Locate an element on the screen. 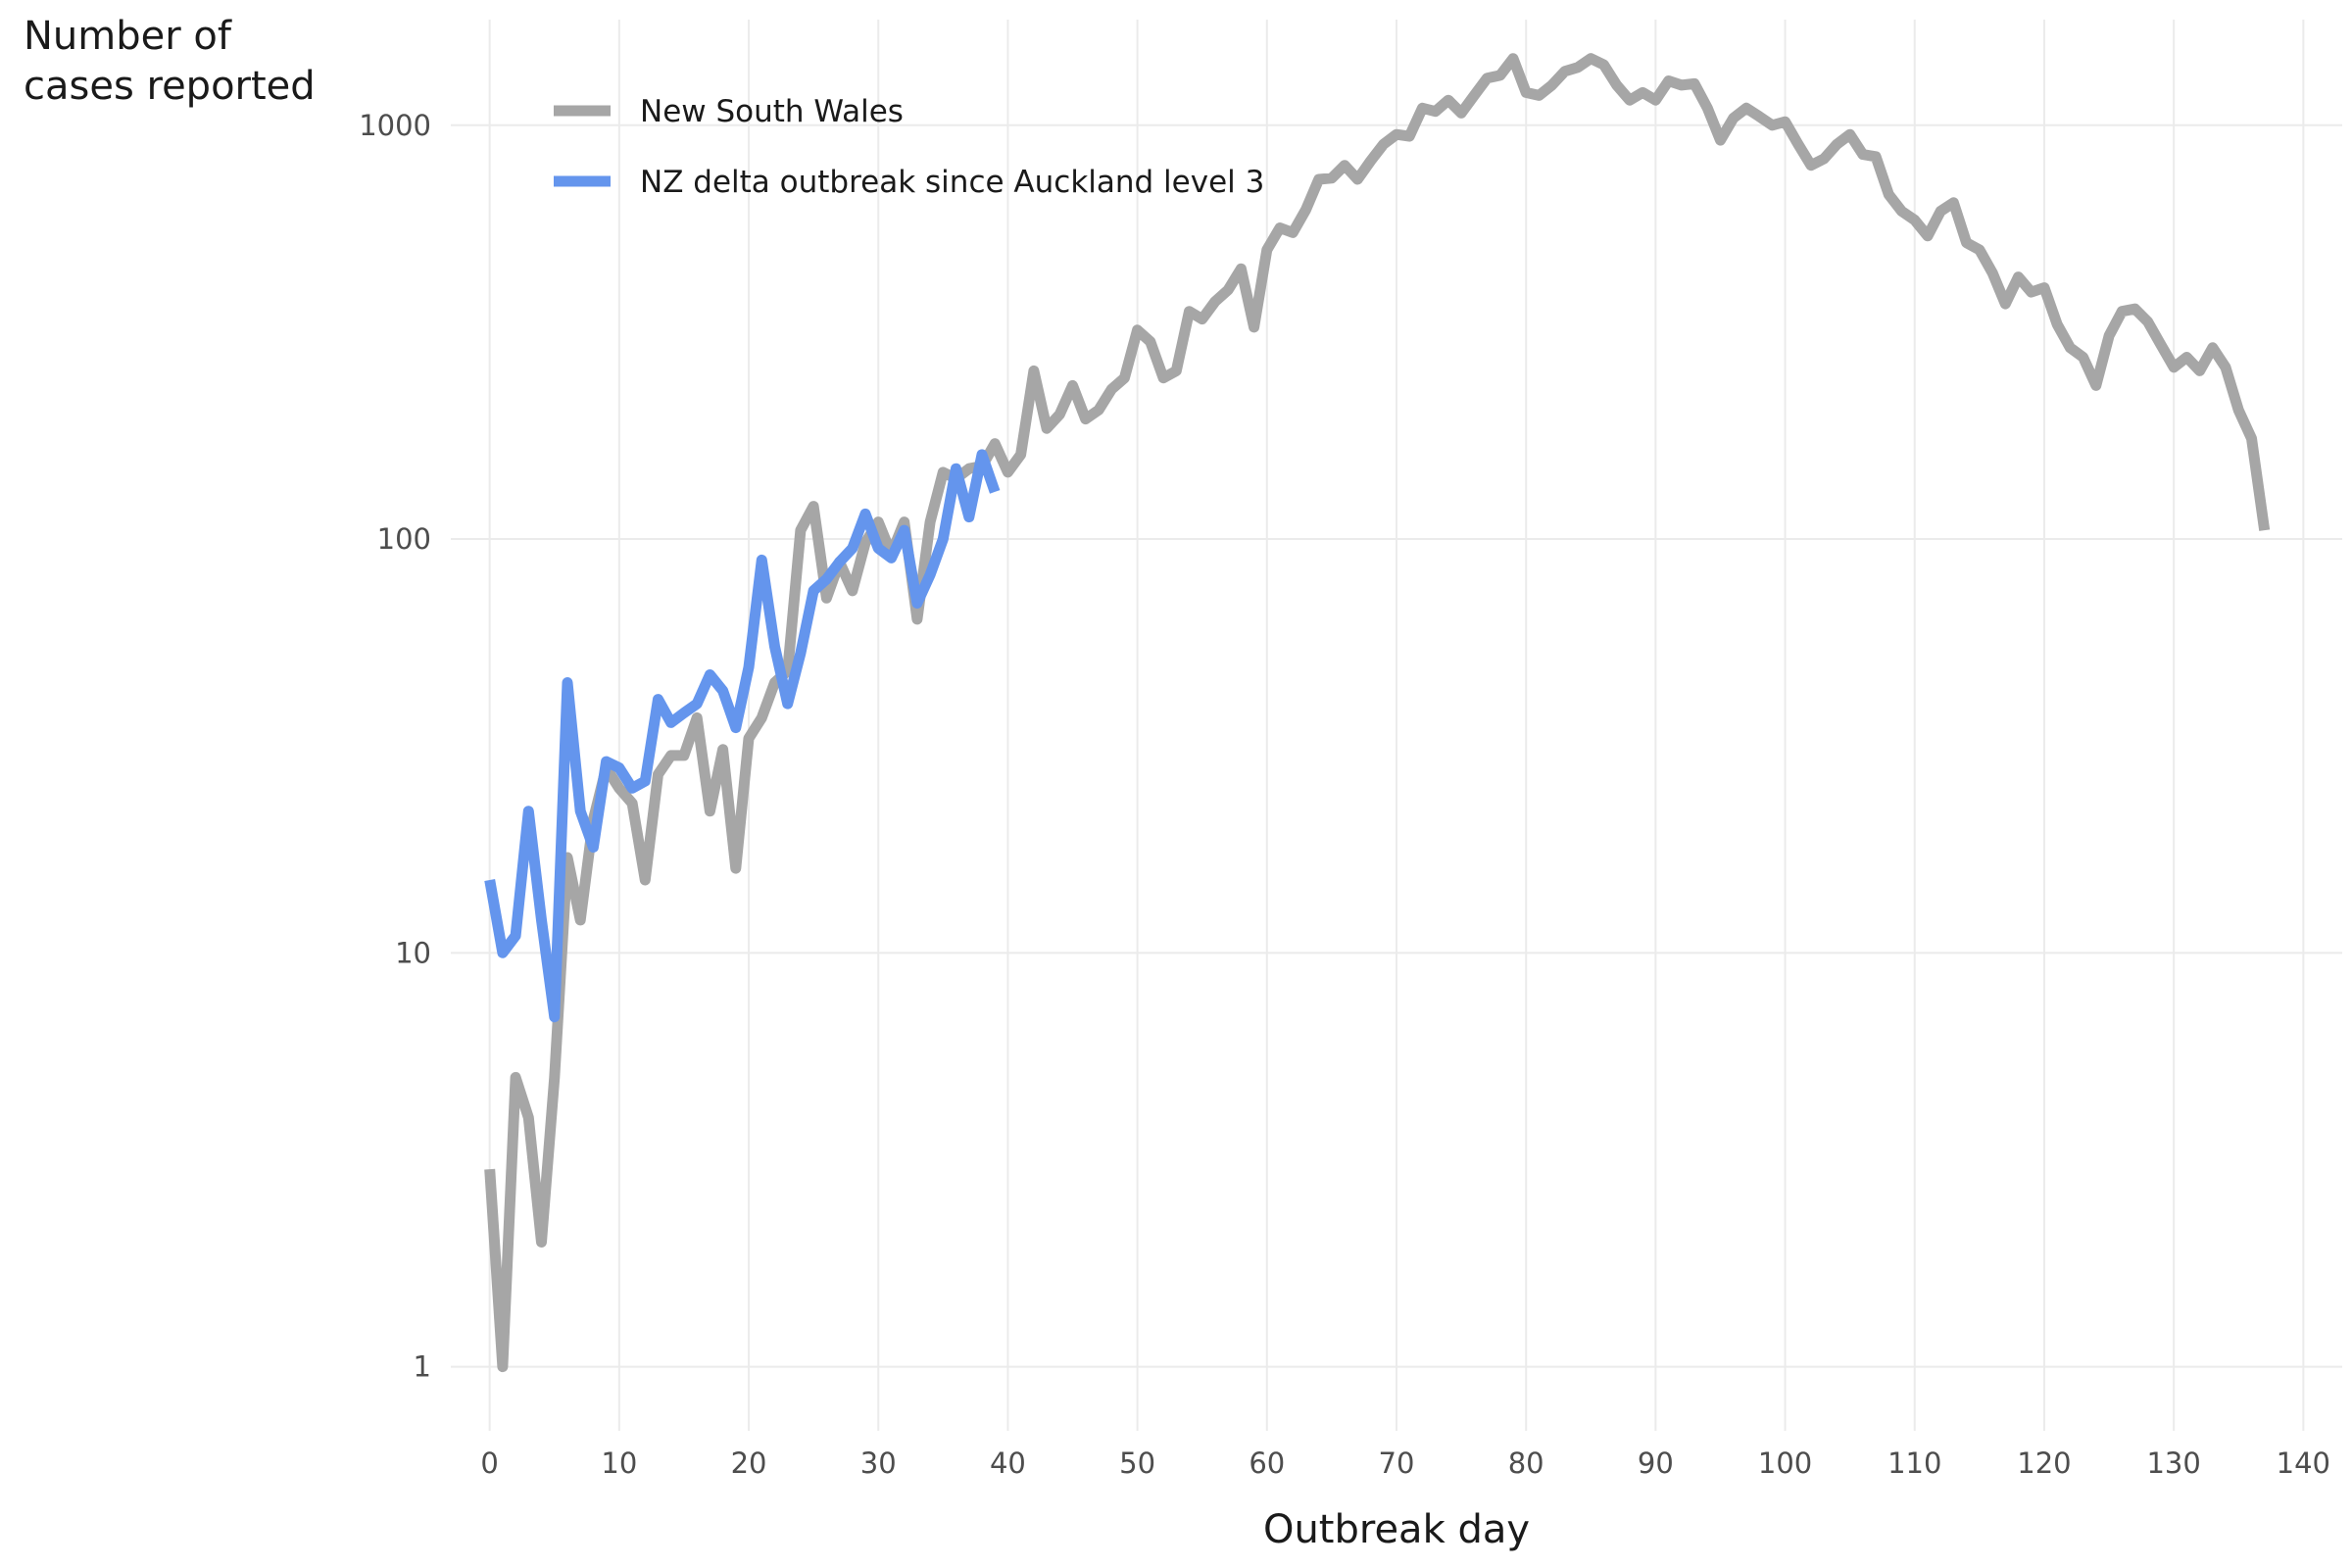 This screenshot has width=2352, height=1568. x-tick-label: 10 is located at coordinates (619, 1463).